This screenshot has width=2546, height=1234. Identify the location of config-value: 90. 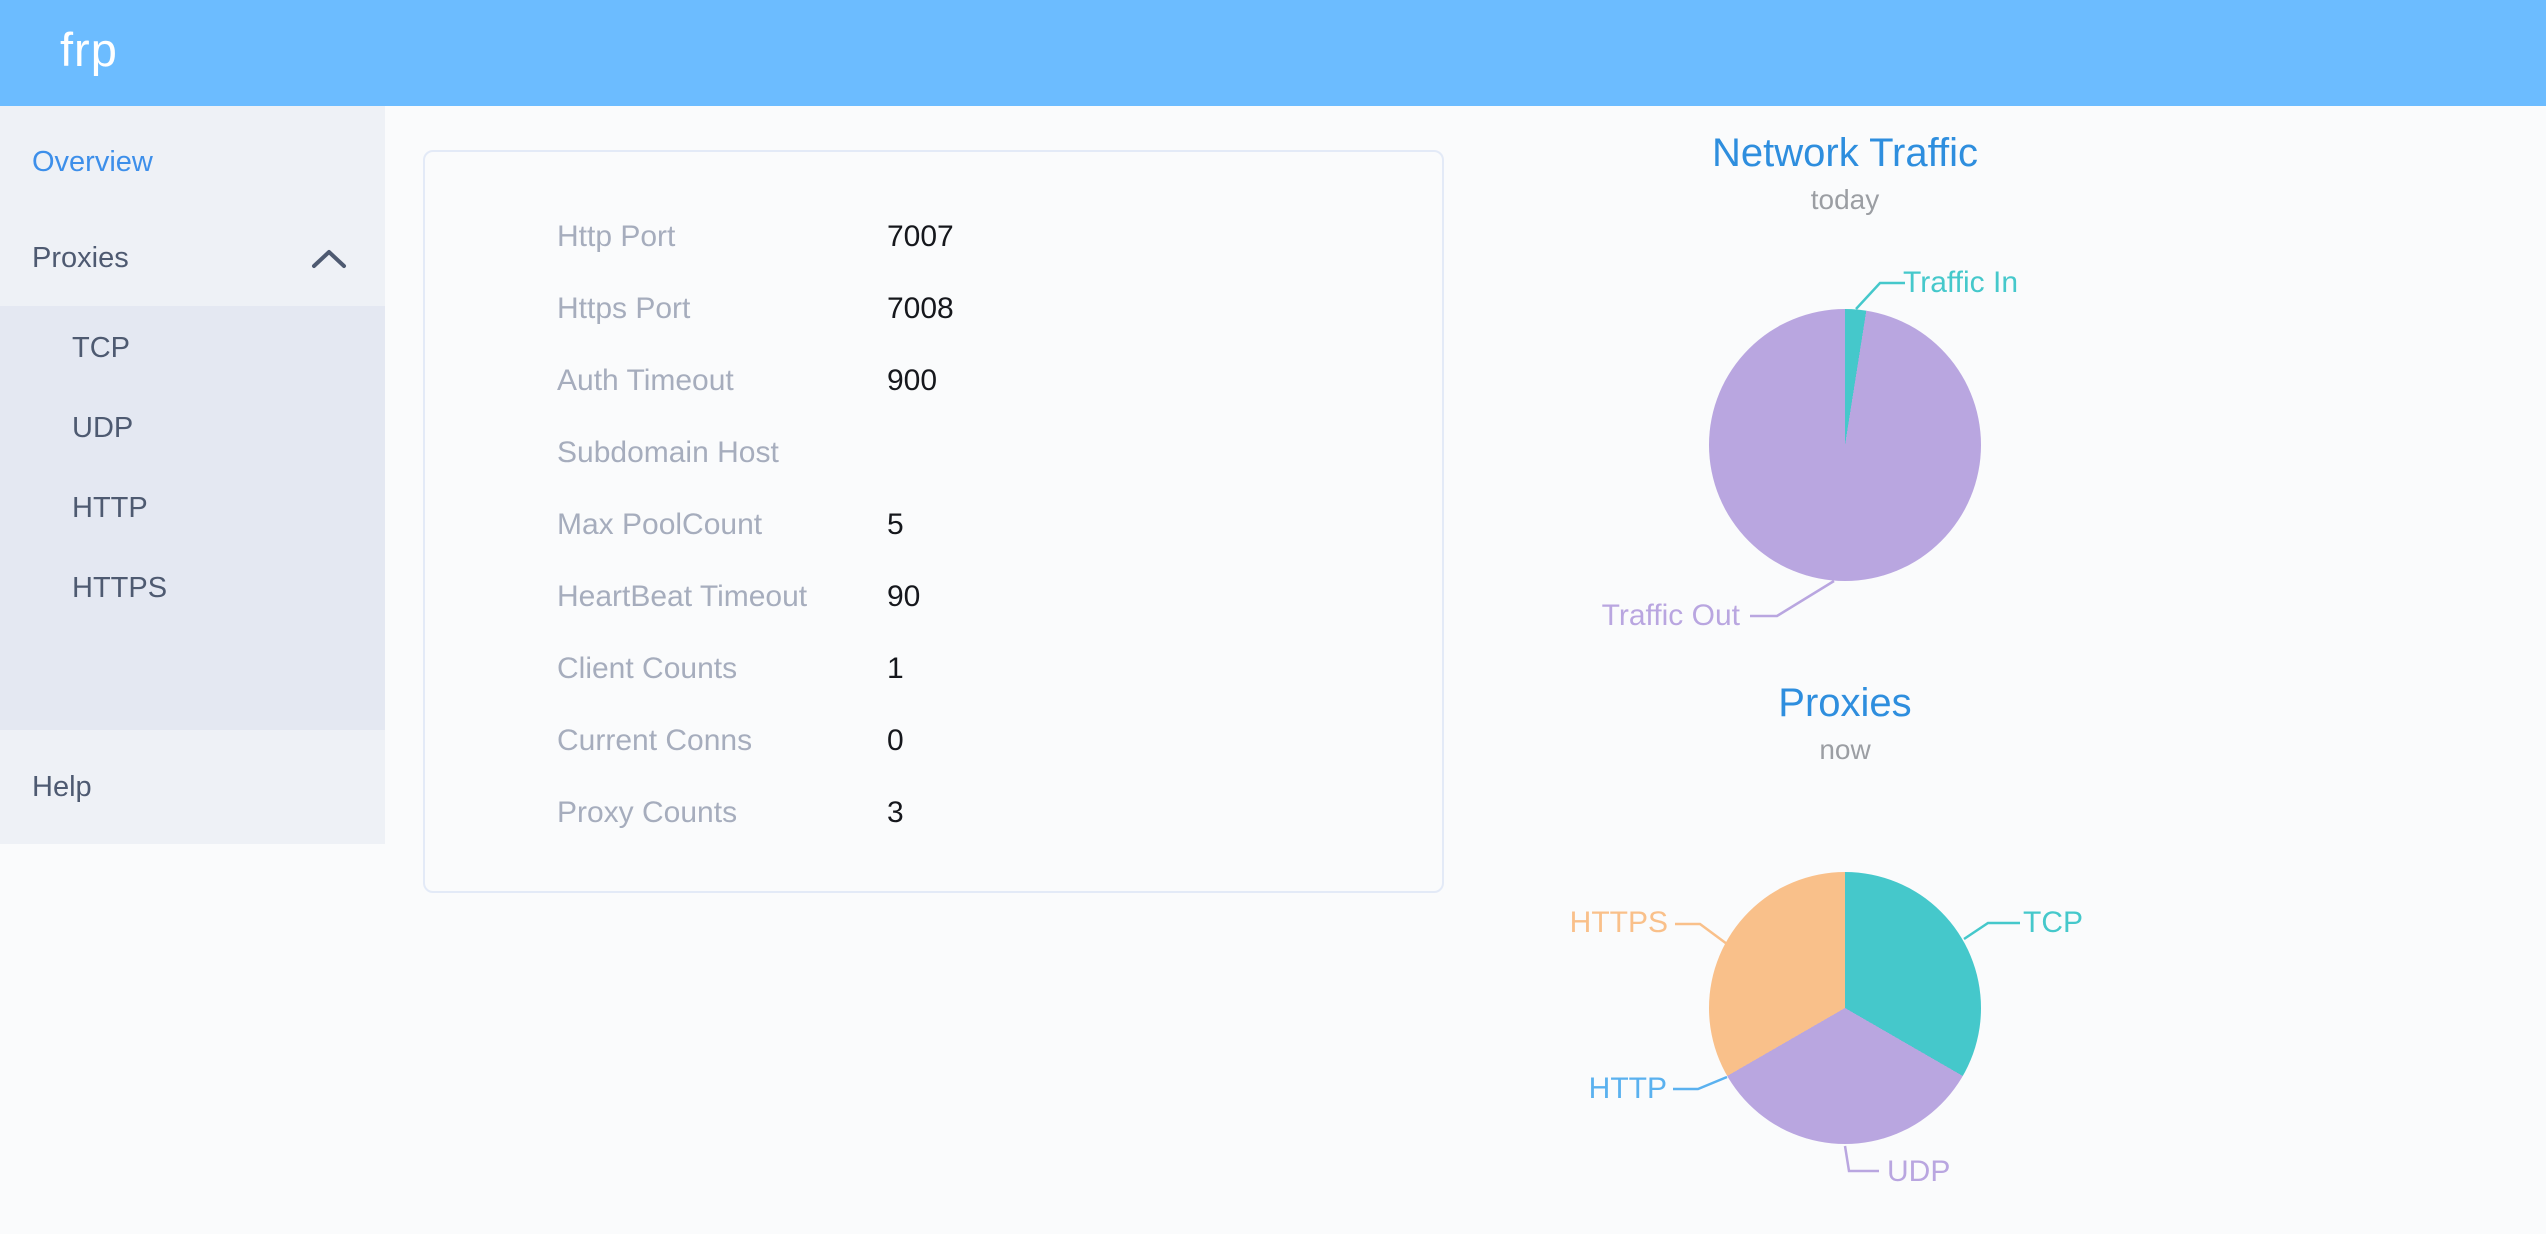
(904, 596).